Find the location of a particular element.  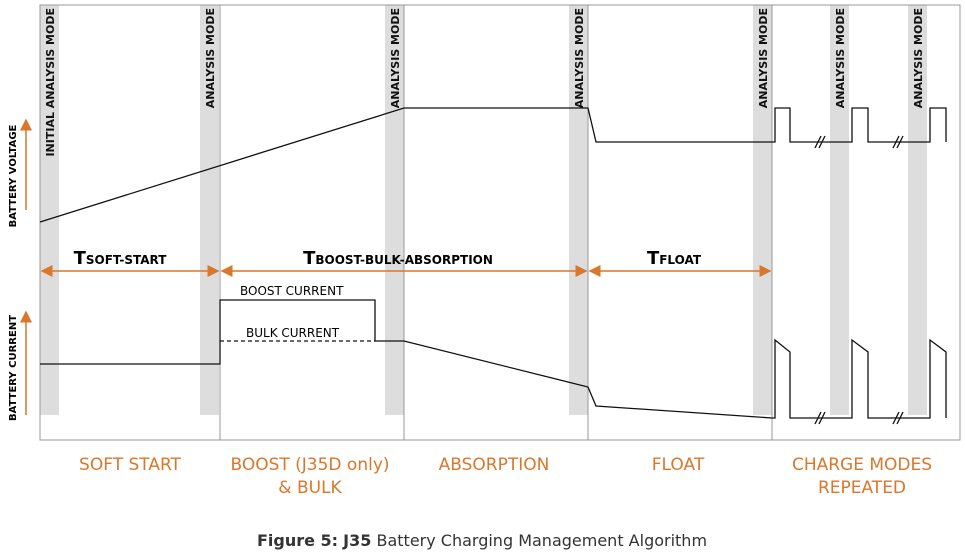

mode-label: INITIAL ANALYSIS MODE is located at coordinates (50, 82).